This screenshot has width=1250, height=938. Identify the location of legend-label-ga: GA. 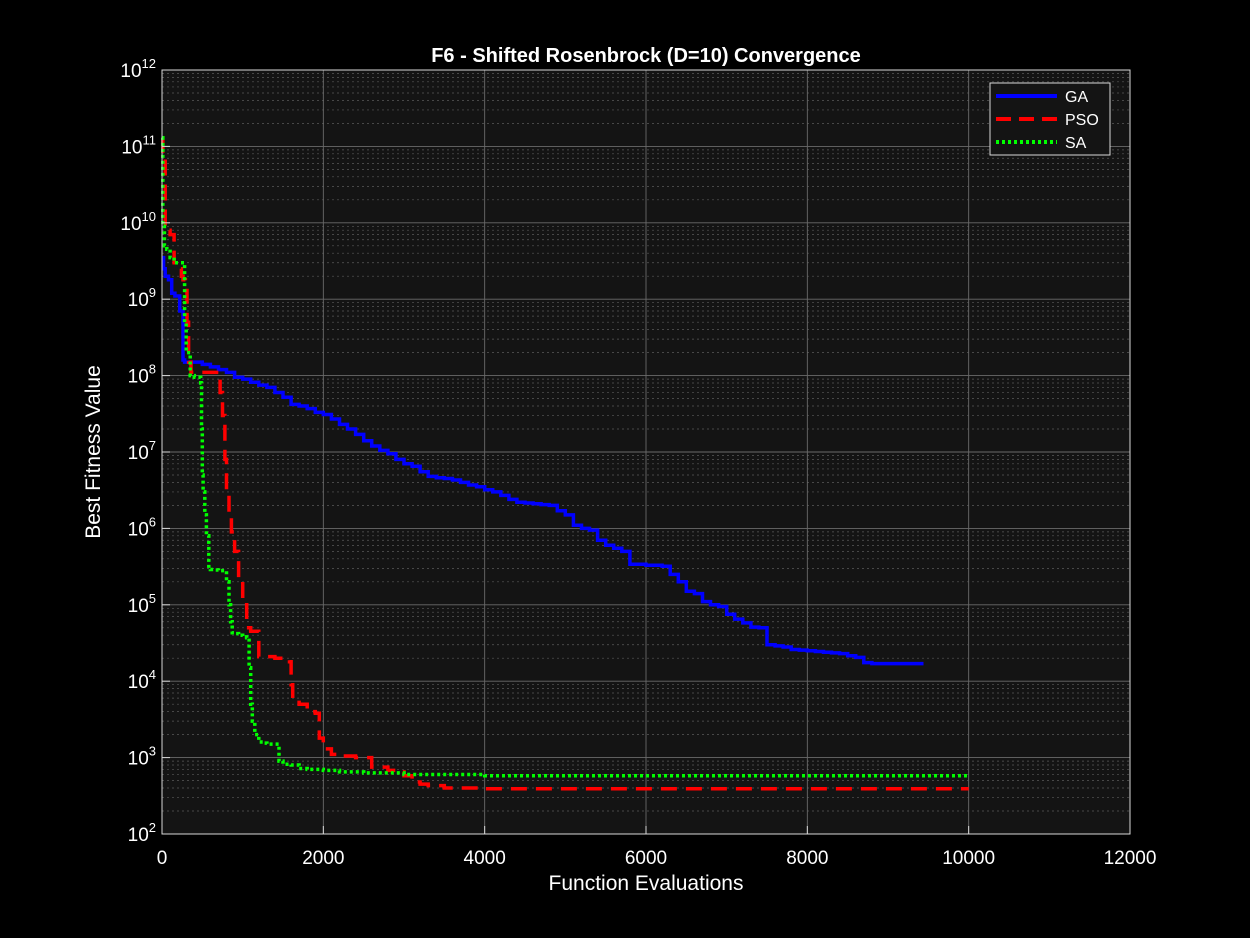
(1076, 97).